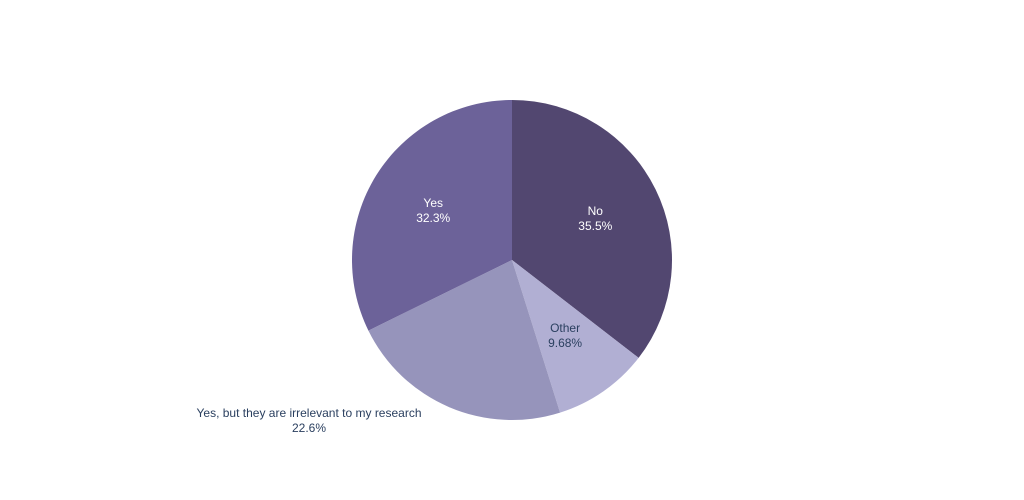 The height and width of the screenshot is (500, 1024). I want to click on pie-slice-label-3: Yes 32.3%, so click(433, 210).